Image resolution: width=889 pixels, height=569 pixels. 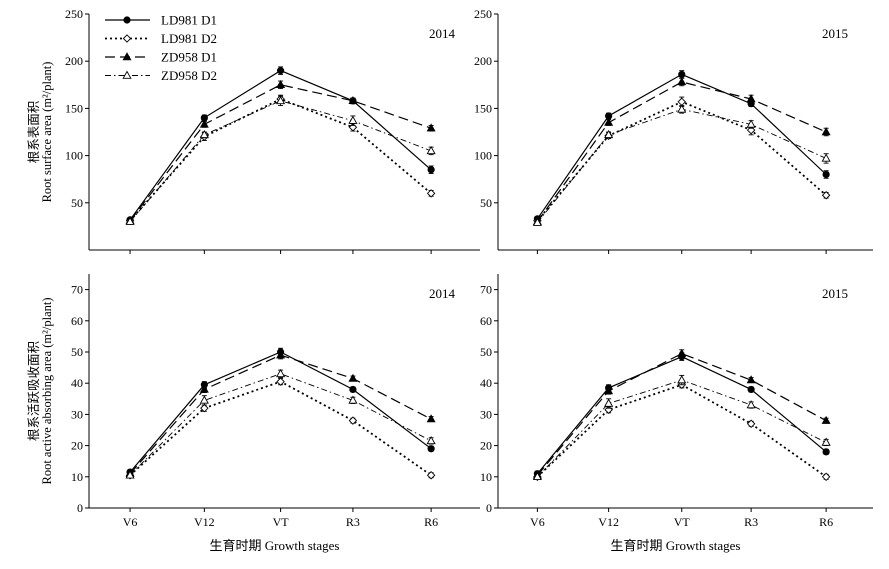 I want to click on y-axis-label-en: Root active absorbing area (m²/plant), so click(x=47, y=390).